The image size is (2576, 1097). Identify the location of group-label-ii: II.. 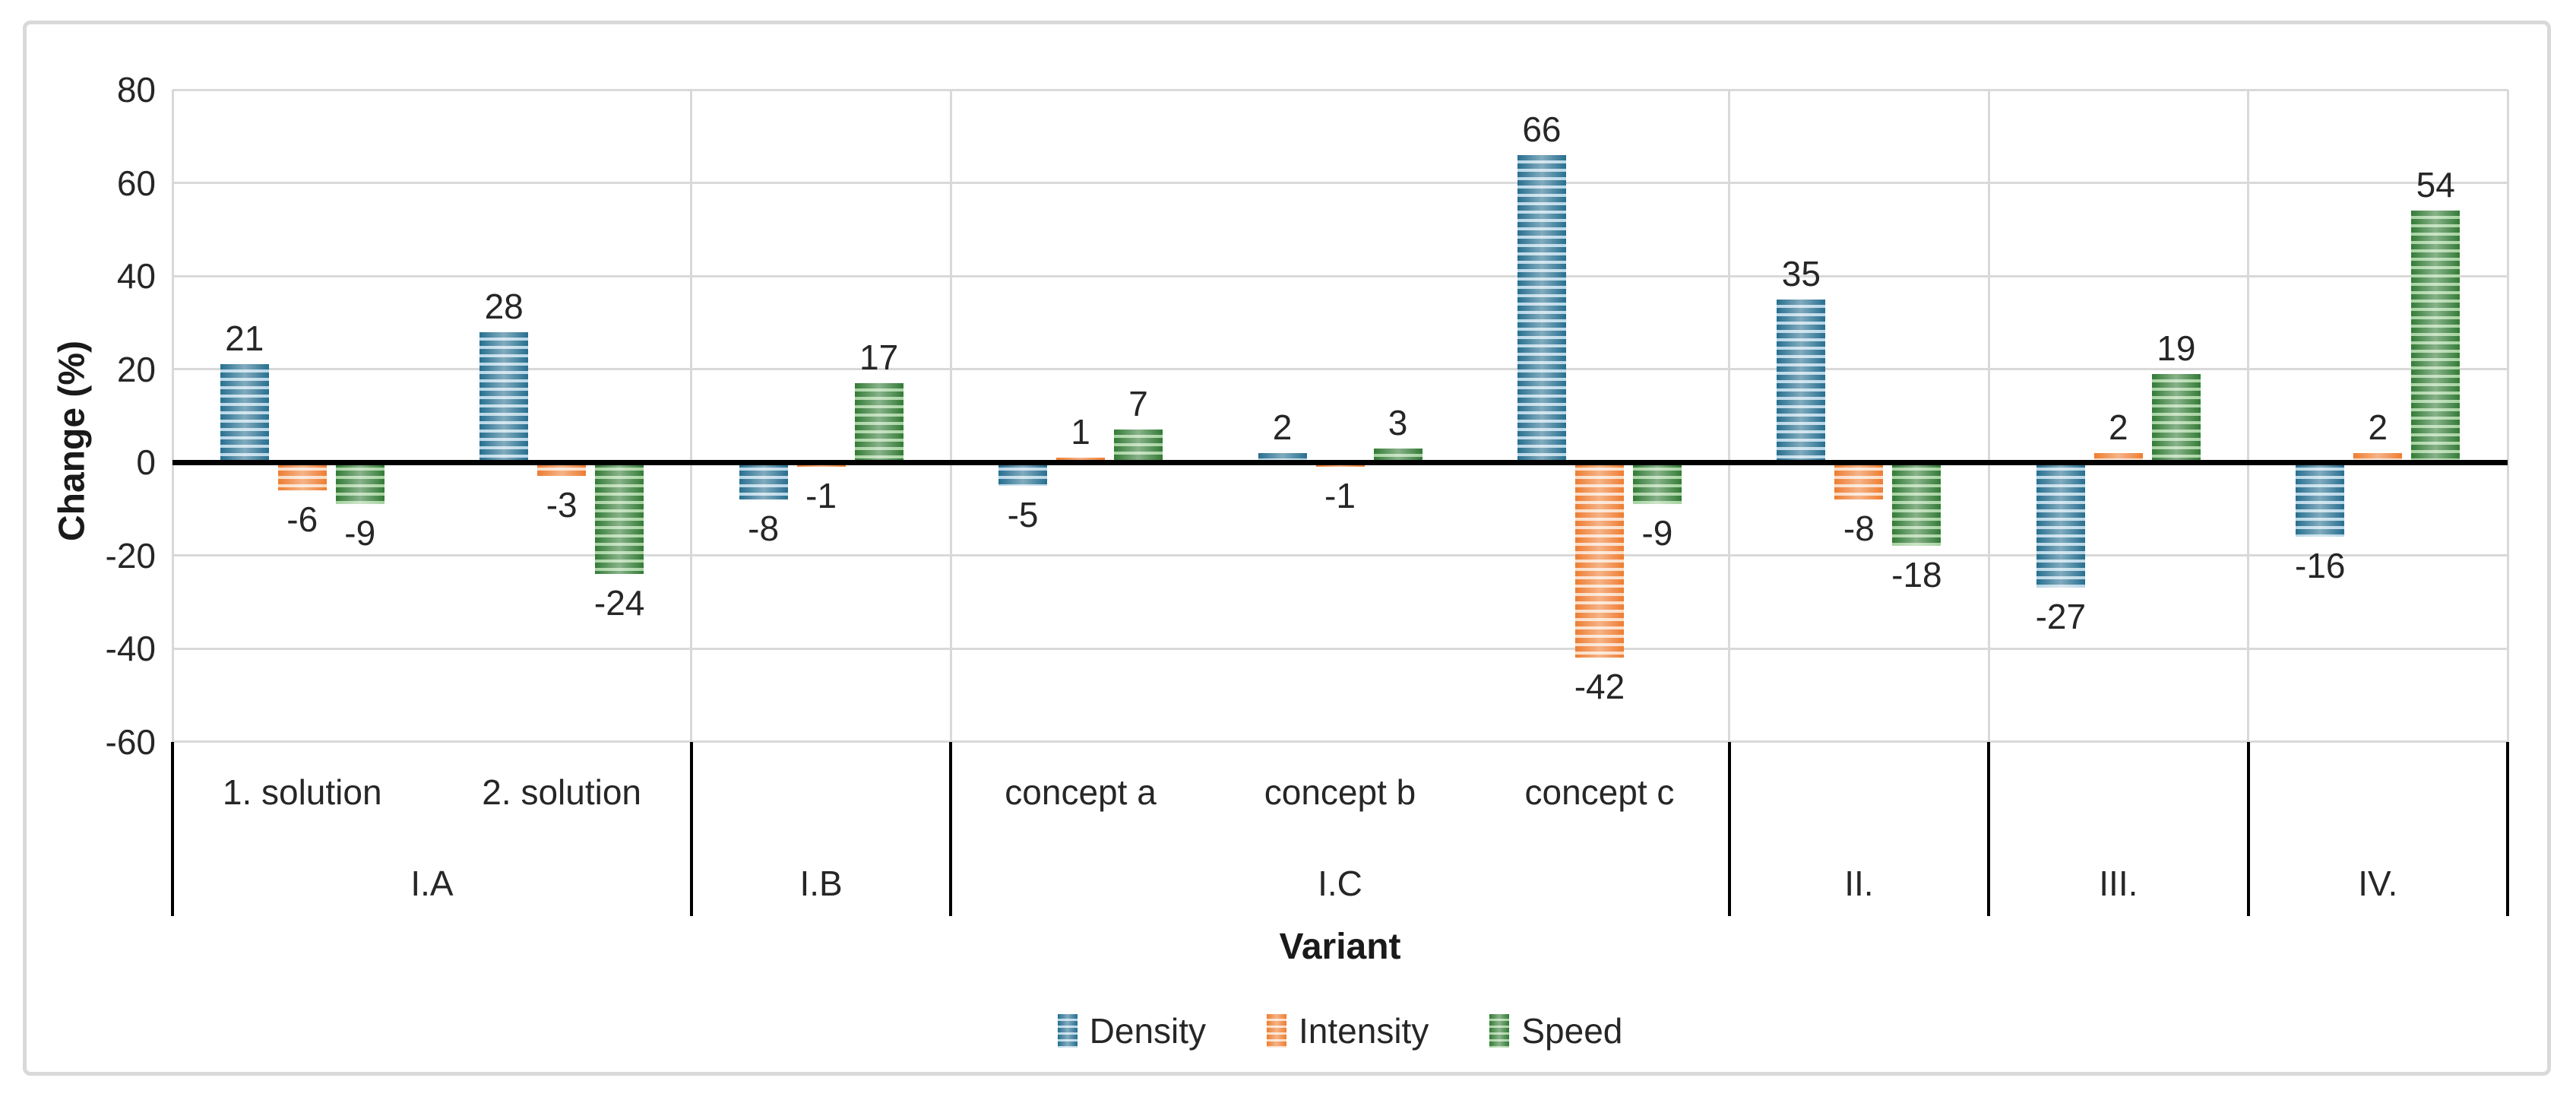
(1859, 883).